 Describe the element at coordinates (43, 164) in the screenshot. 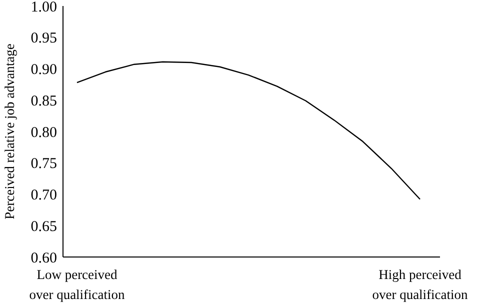

I see `y-tick-label: 0.75` at that location.